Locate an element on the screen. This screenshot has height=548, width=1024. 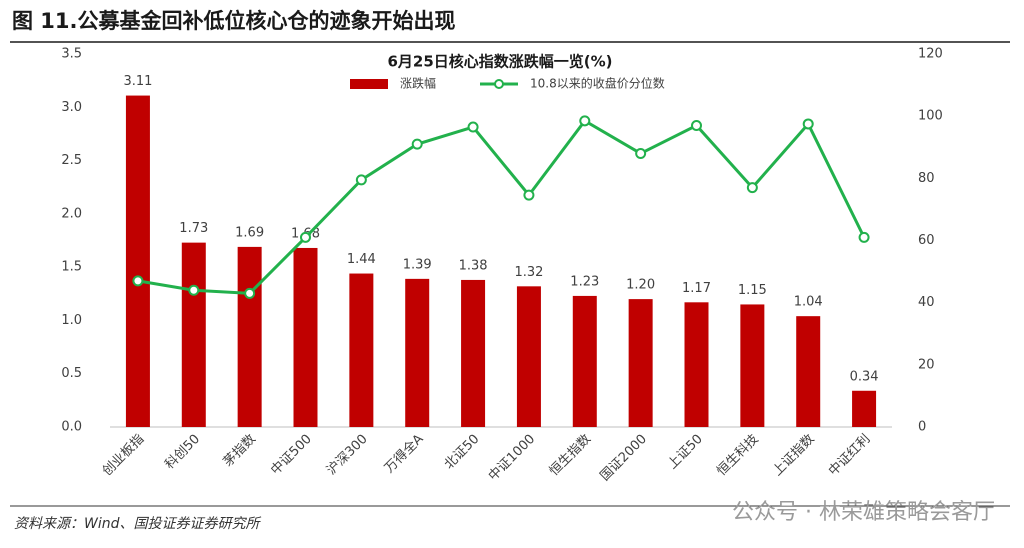
x-tick-label: 茅指数 is located at coordinates (240, 451).